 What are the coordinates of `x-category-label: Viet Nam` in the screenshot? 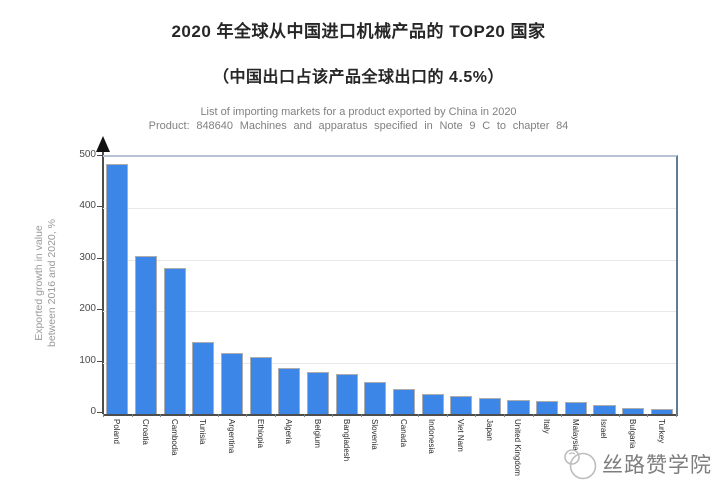 It's located at (461, 435).